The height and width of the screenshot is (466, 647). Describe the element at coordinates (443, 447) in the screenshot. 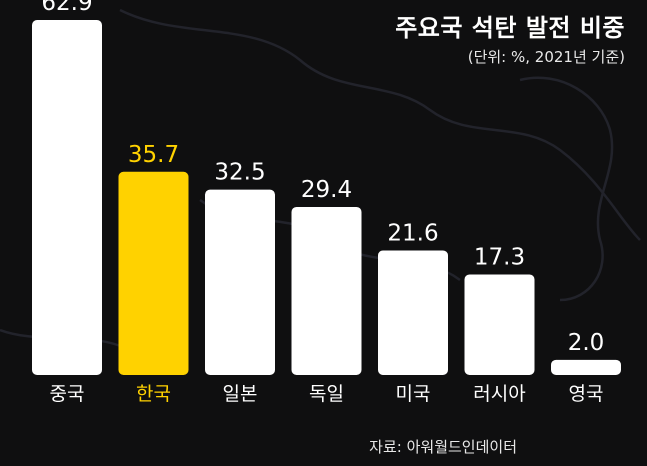

I see `source-note: 자료: 아워월드인데이터` at that location.